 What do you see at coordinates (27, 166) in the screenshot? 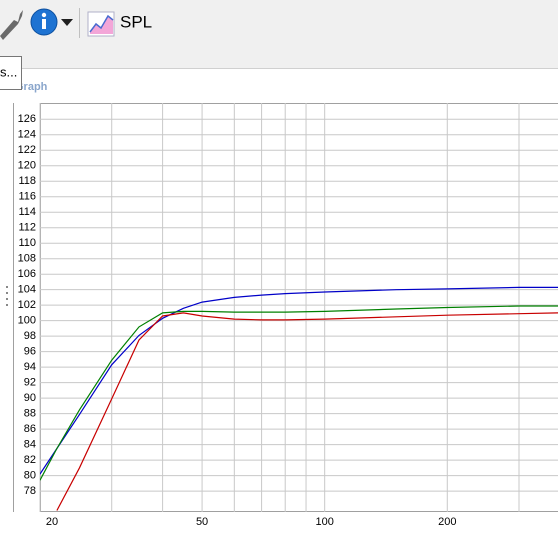
I see `y-tick-label: 120` at bounding box center [27, 166].